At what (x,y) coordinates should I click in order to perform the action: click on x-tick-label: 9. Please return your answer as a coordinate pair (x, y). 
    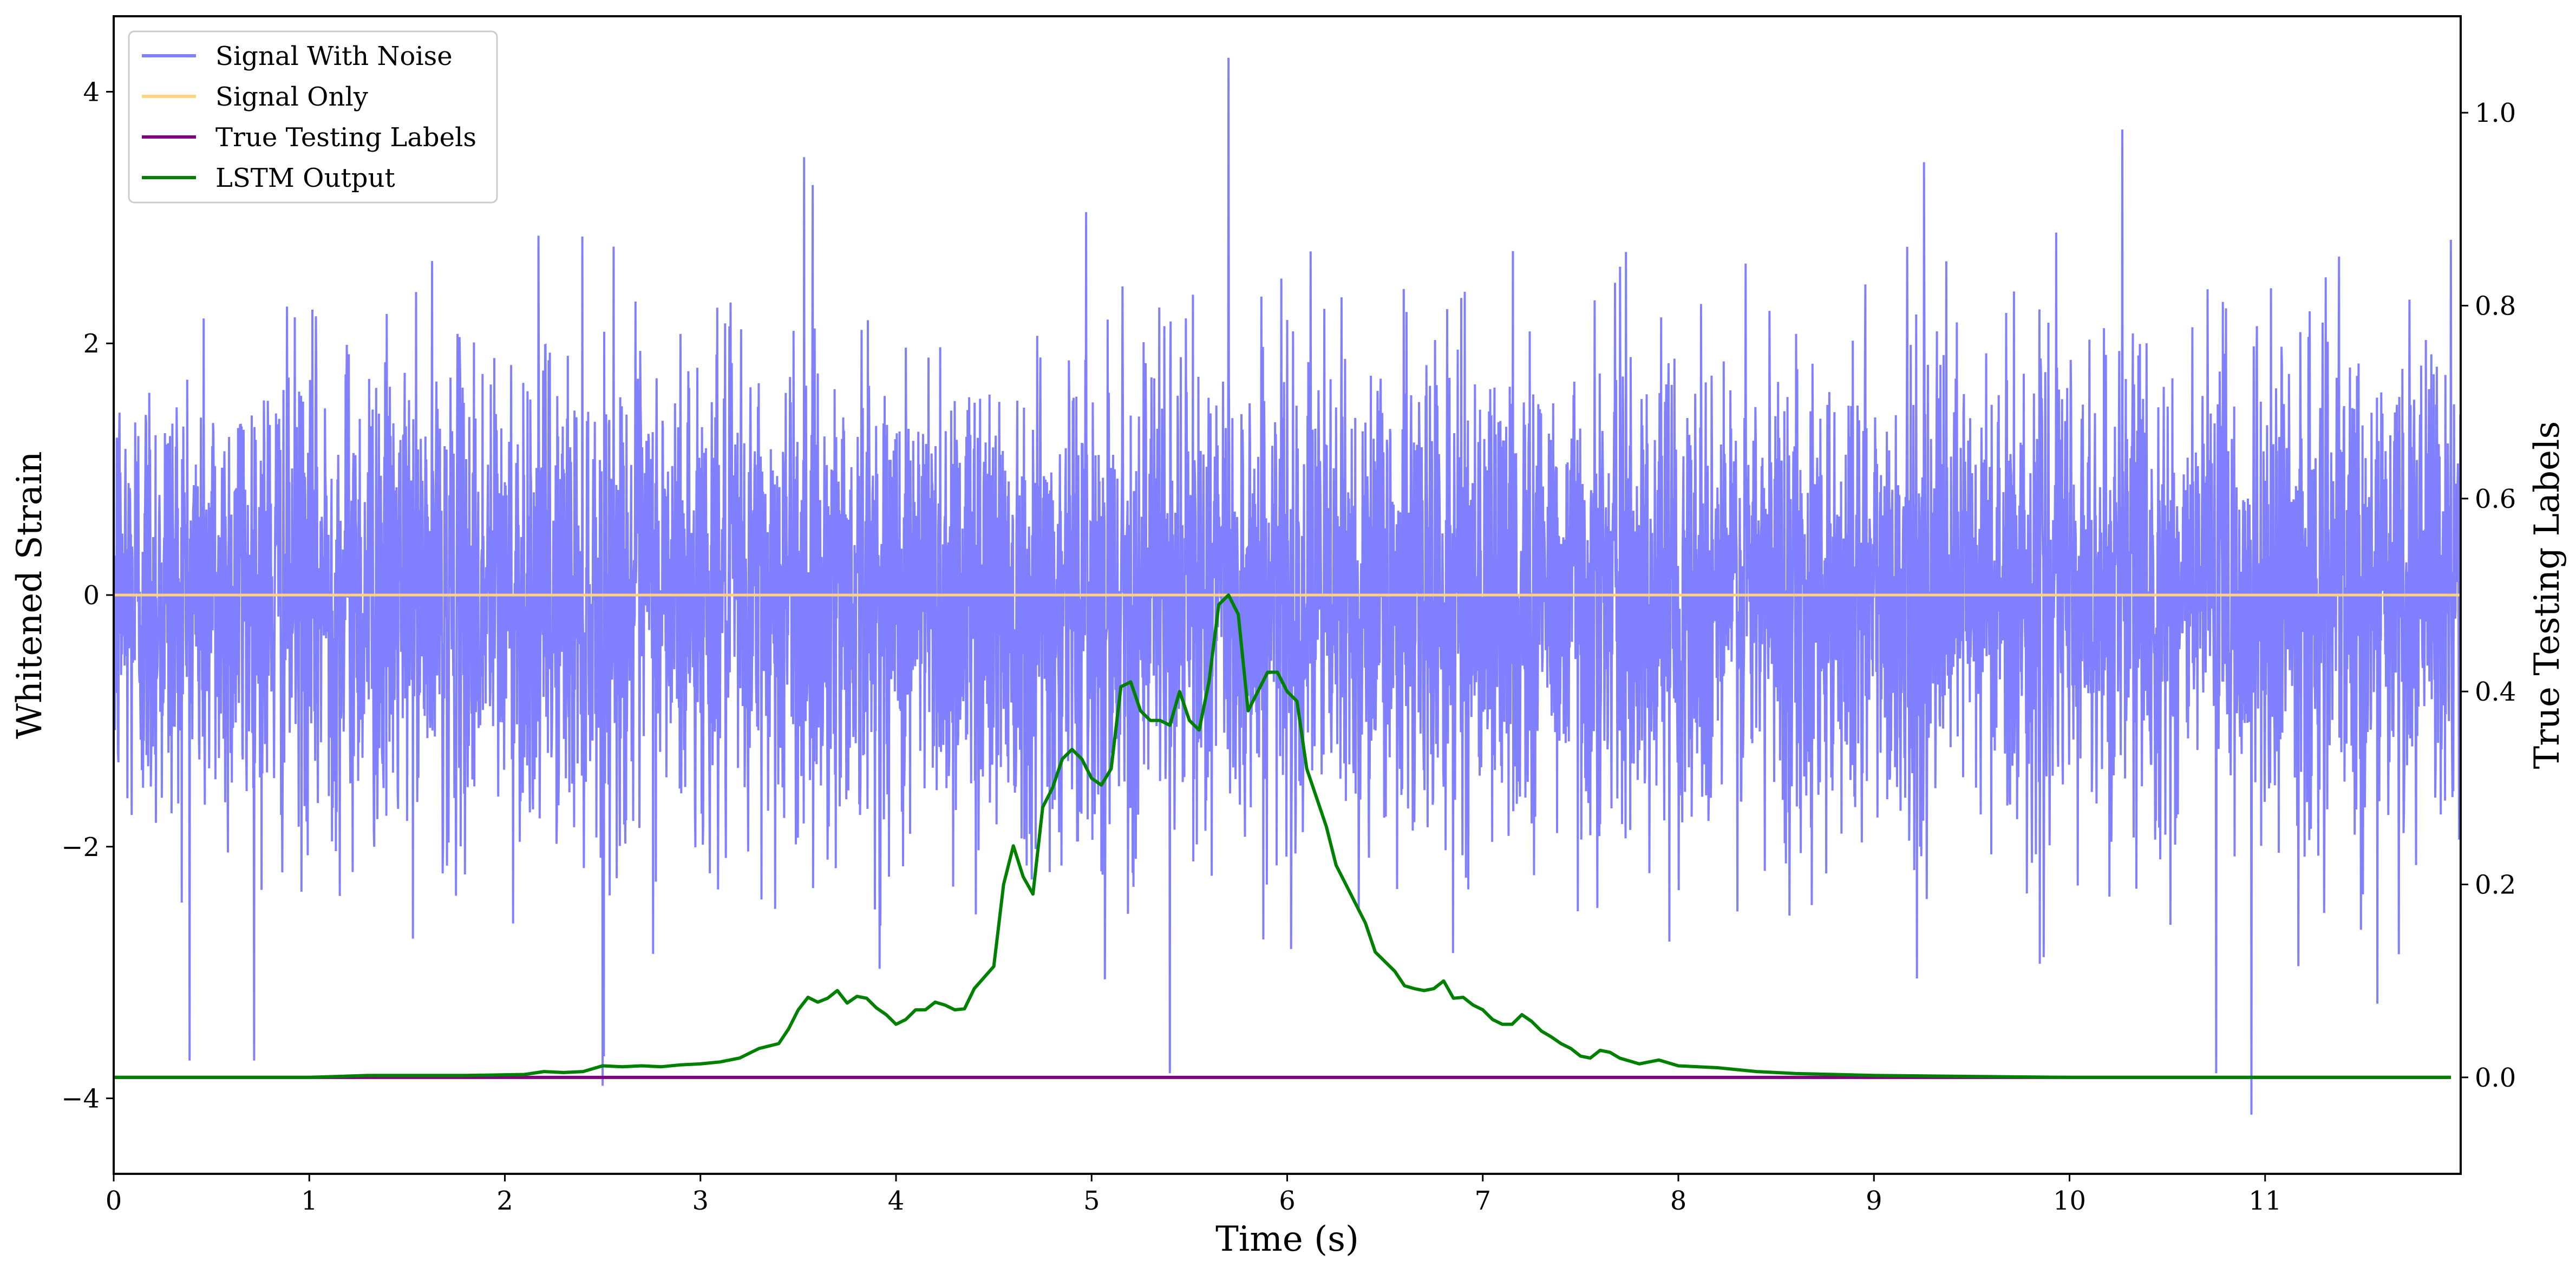
    Looking at the image, I should click on (1874, 1201).